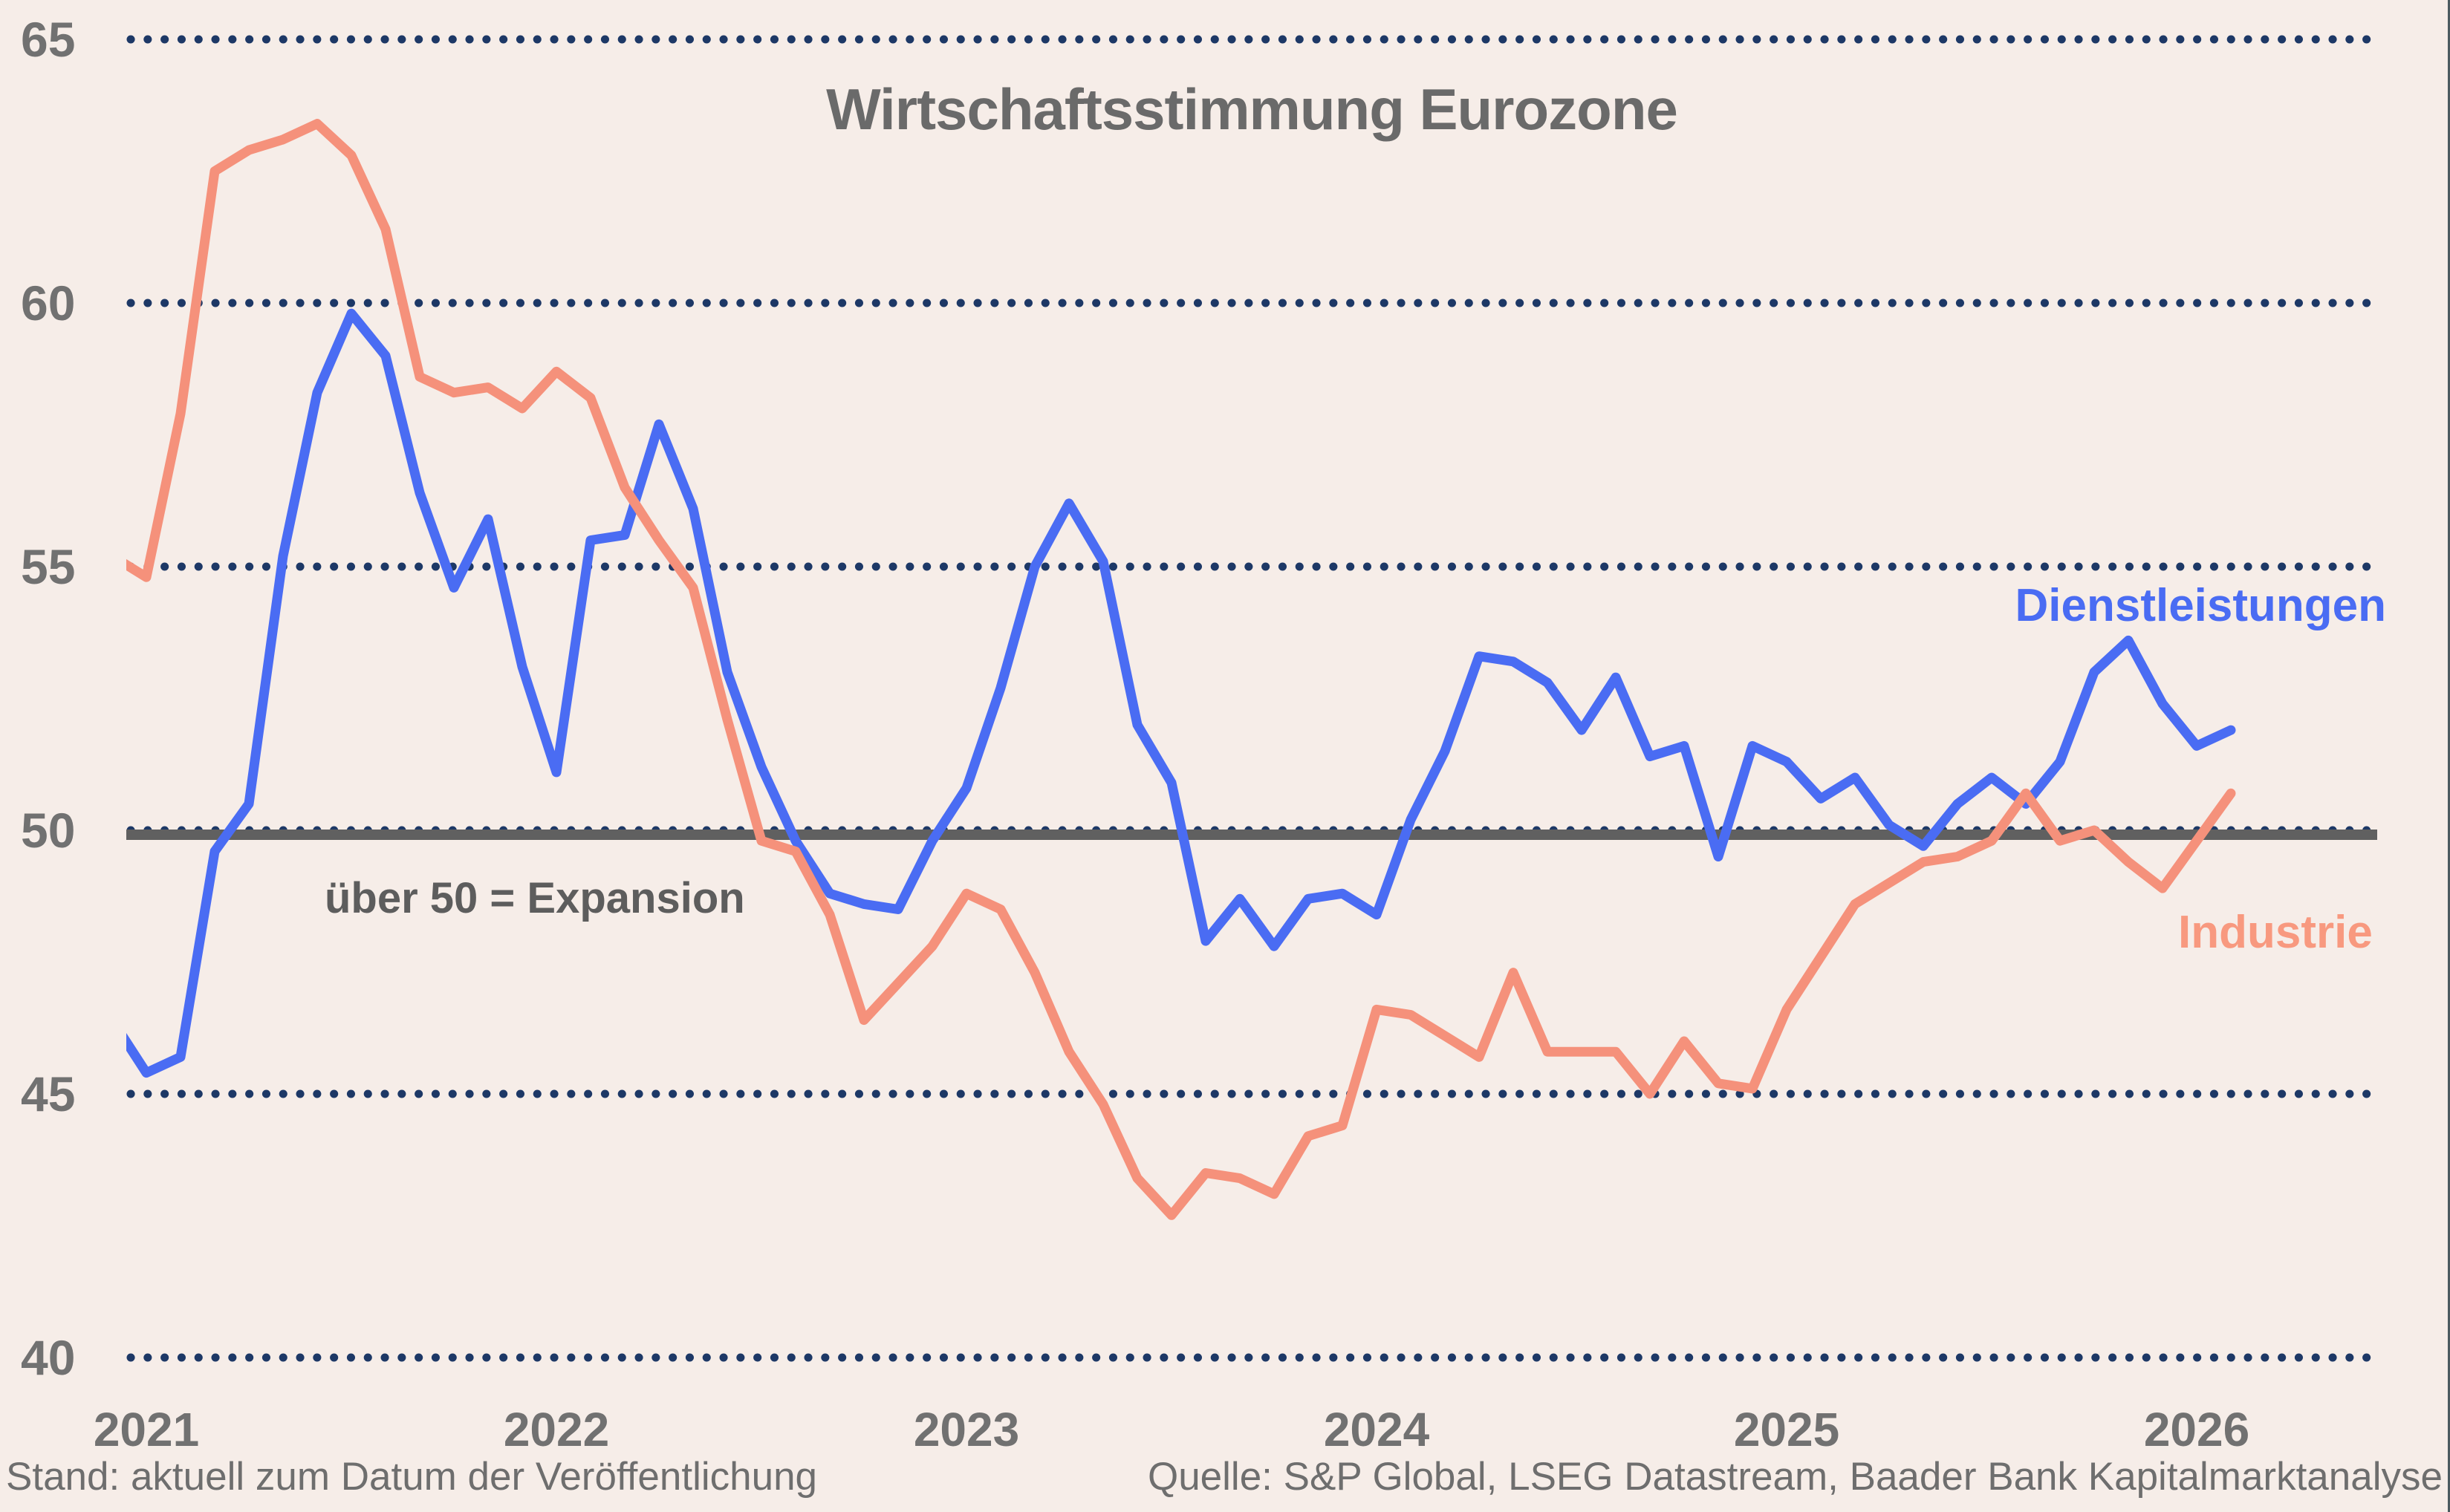 Image resolution: width=2450 pixels, height=1512 pixels. I want to click on x-tick-label-2026: 2026, so click(2196, 1429).